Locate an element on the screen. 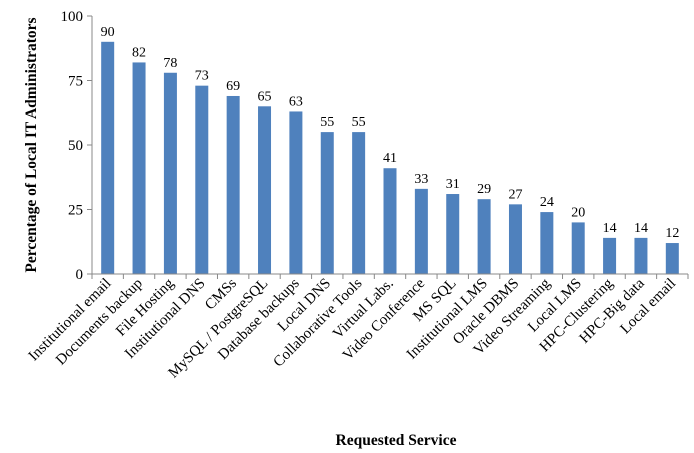 The height and width of the screenshot is (453, 694). data-label: 78 is located at coordinates (170, 63).